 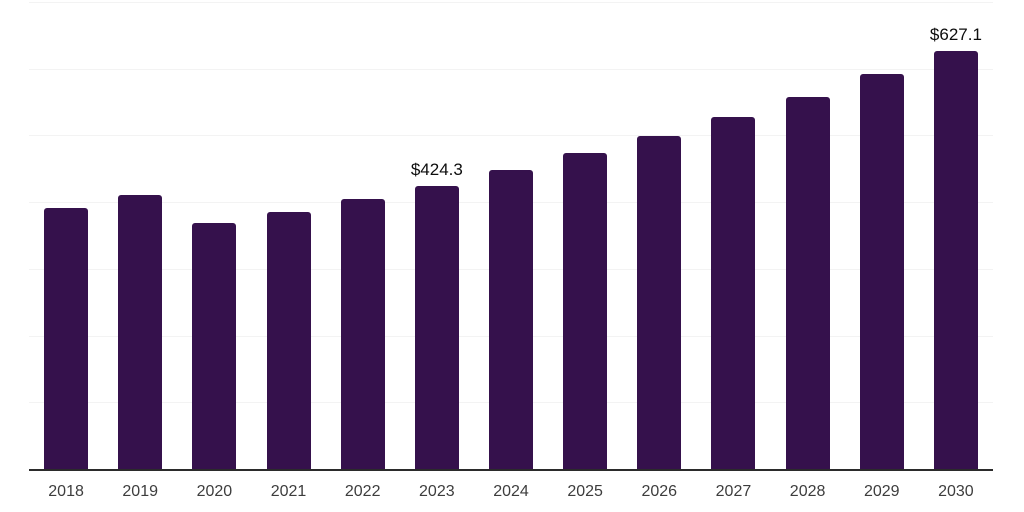 I want to click on bar-2030, so click(x=955, y=259).